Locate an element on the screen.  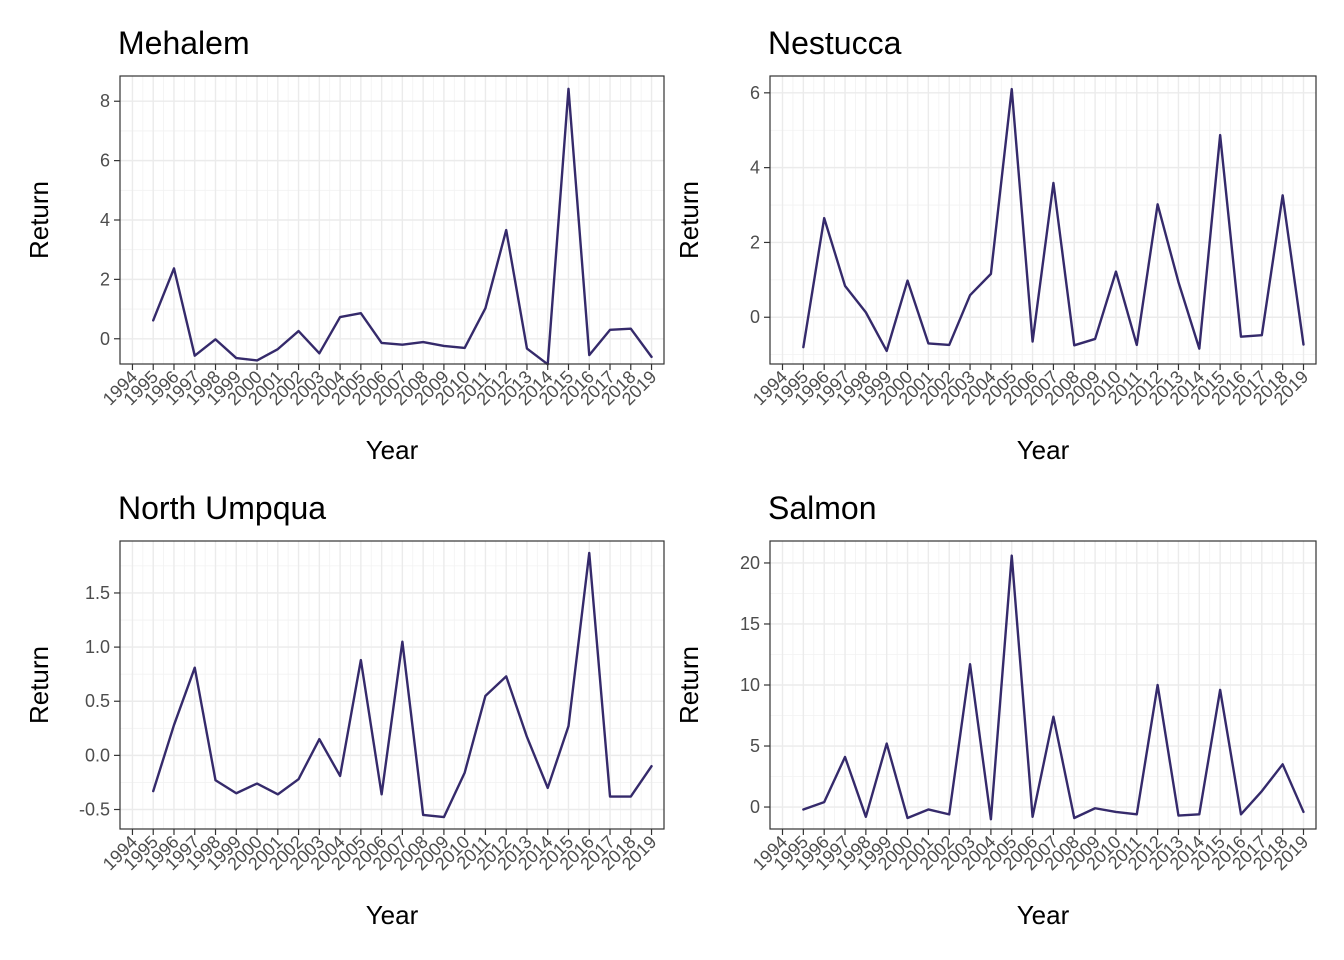
panel-title: Nestucca is located at coordinates (835, 43).